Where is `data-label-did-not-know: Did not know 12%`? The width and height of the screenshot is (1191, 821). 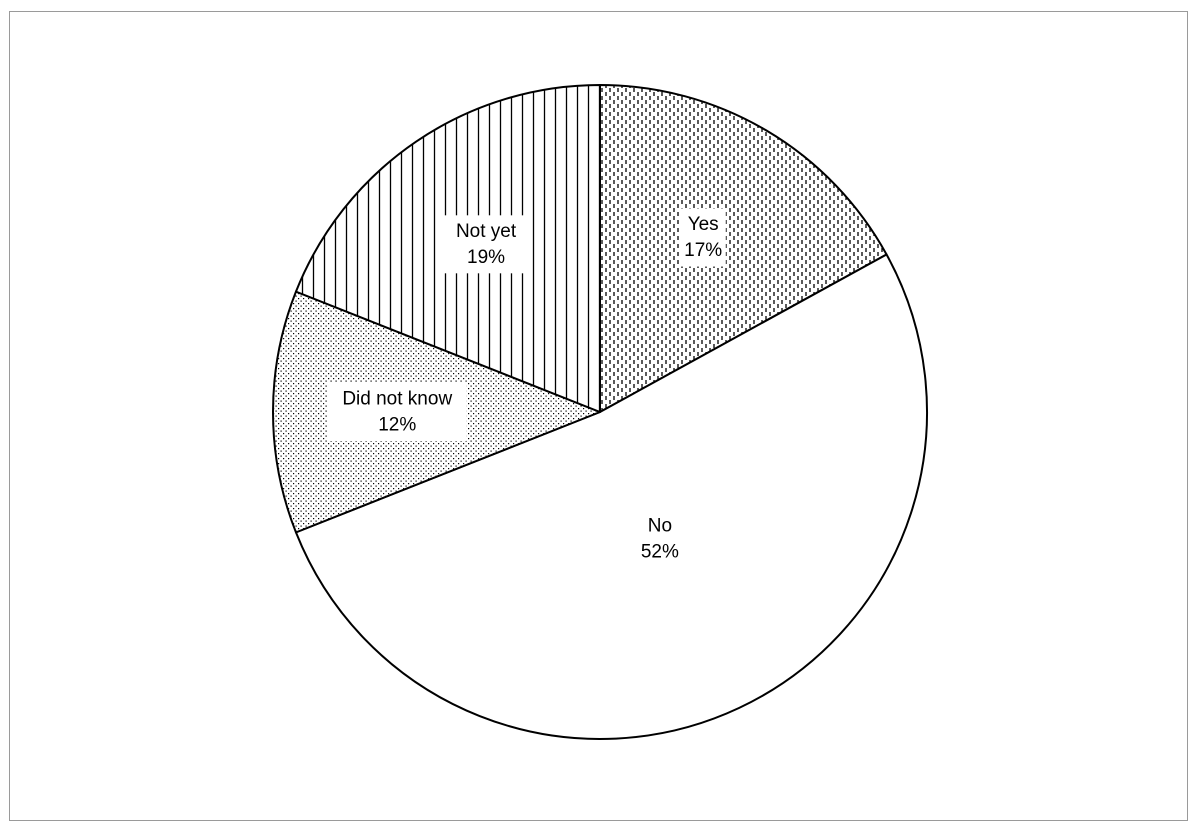
data-label-did-not-know: Did not know 12% is located at coordinates (397, 412).